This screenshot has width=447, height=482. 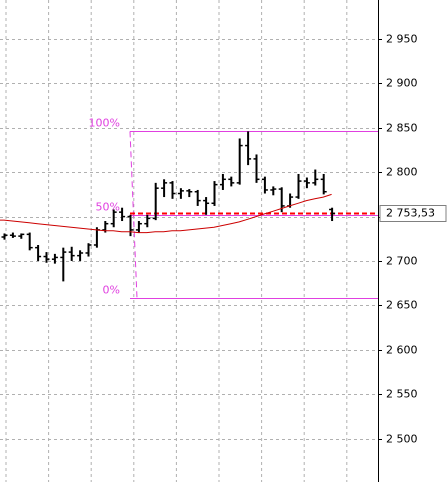 I want to click on fib-trend, so click(x=133, y=215).